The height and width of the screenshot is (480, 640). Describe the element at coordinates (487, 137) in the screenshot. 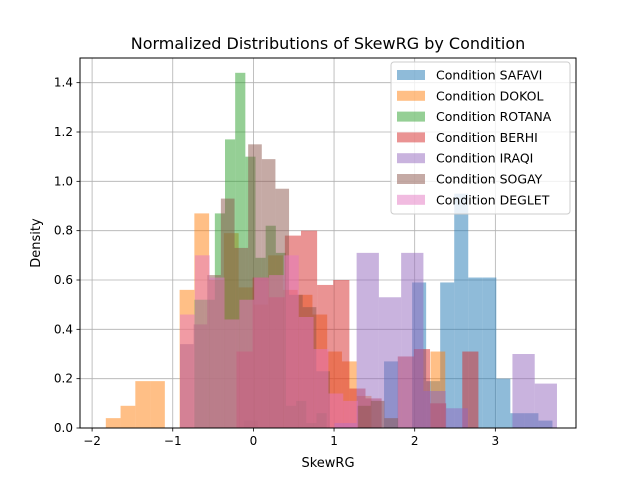

I see `legend-entry-label: Condition BERHI` at that location.